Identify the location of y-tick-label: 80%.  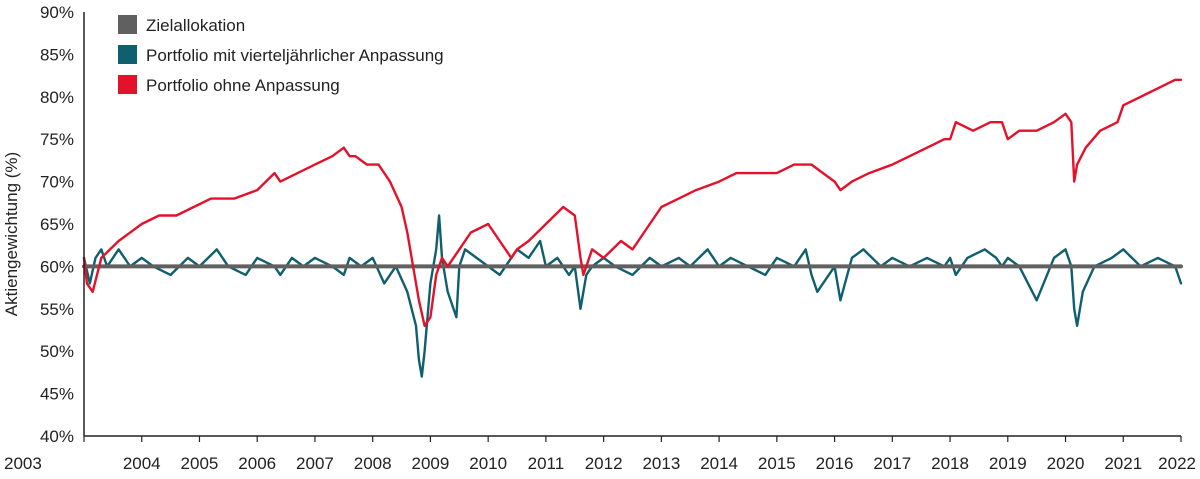
(57, 97).